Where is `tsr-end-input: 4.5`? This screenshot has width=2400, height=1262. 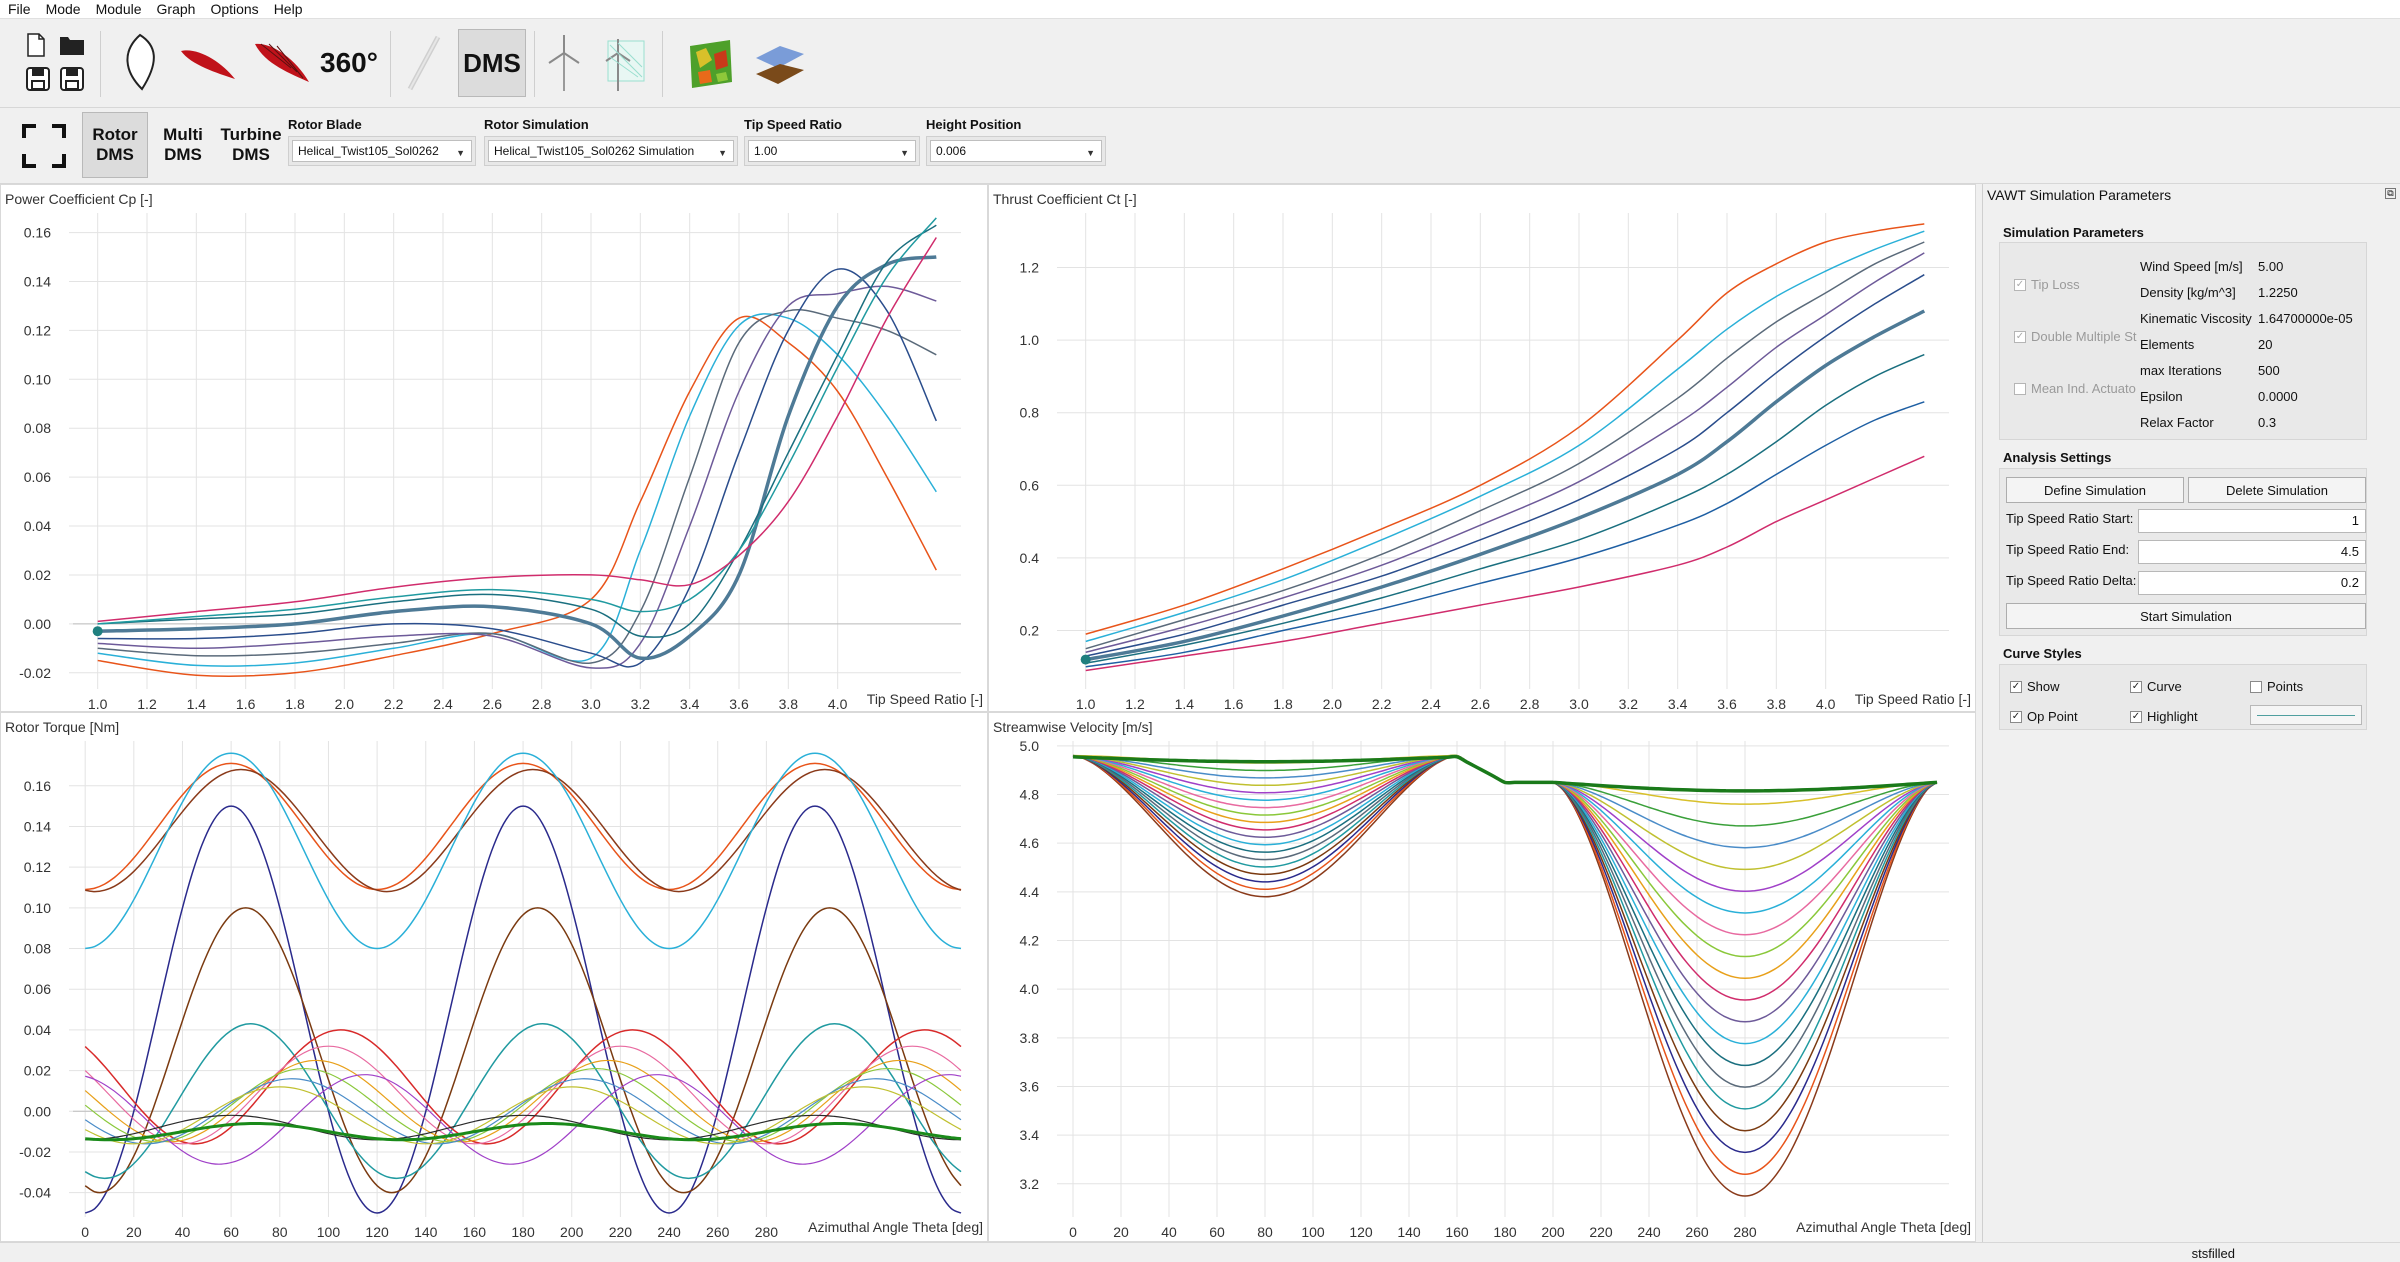
tsr-end-input: 4.5 is located at coordinates (2252, 552).